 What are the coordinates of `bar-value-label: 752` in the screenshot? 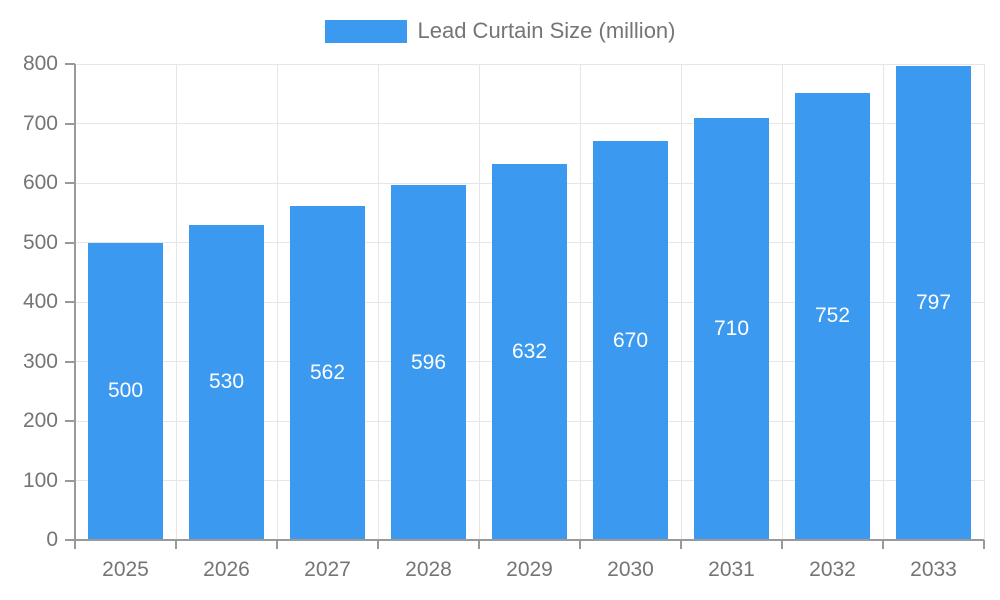 It's located at (832, 316).